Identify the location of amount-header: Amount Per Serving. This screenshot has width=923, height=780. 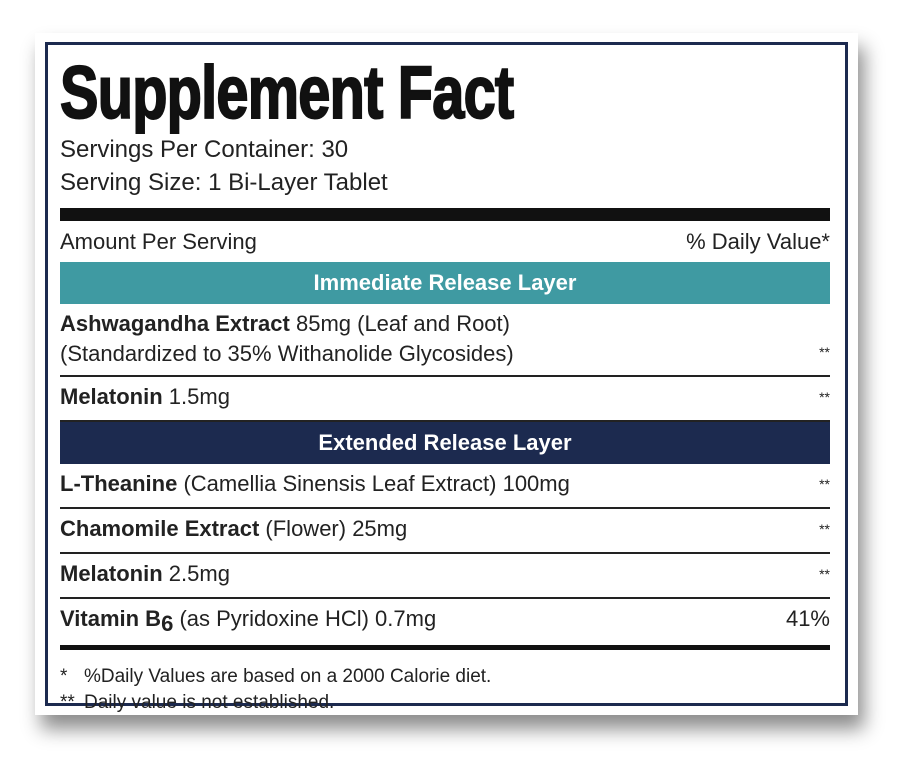
(158, 241).